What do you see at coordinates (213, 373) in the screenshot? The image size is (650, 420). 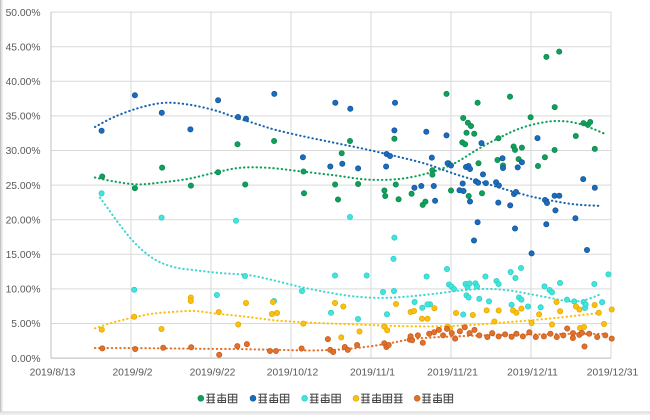 I see `svg-text: 2019/9/22` at bounding box center [213, 373].